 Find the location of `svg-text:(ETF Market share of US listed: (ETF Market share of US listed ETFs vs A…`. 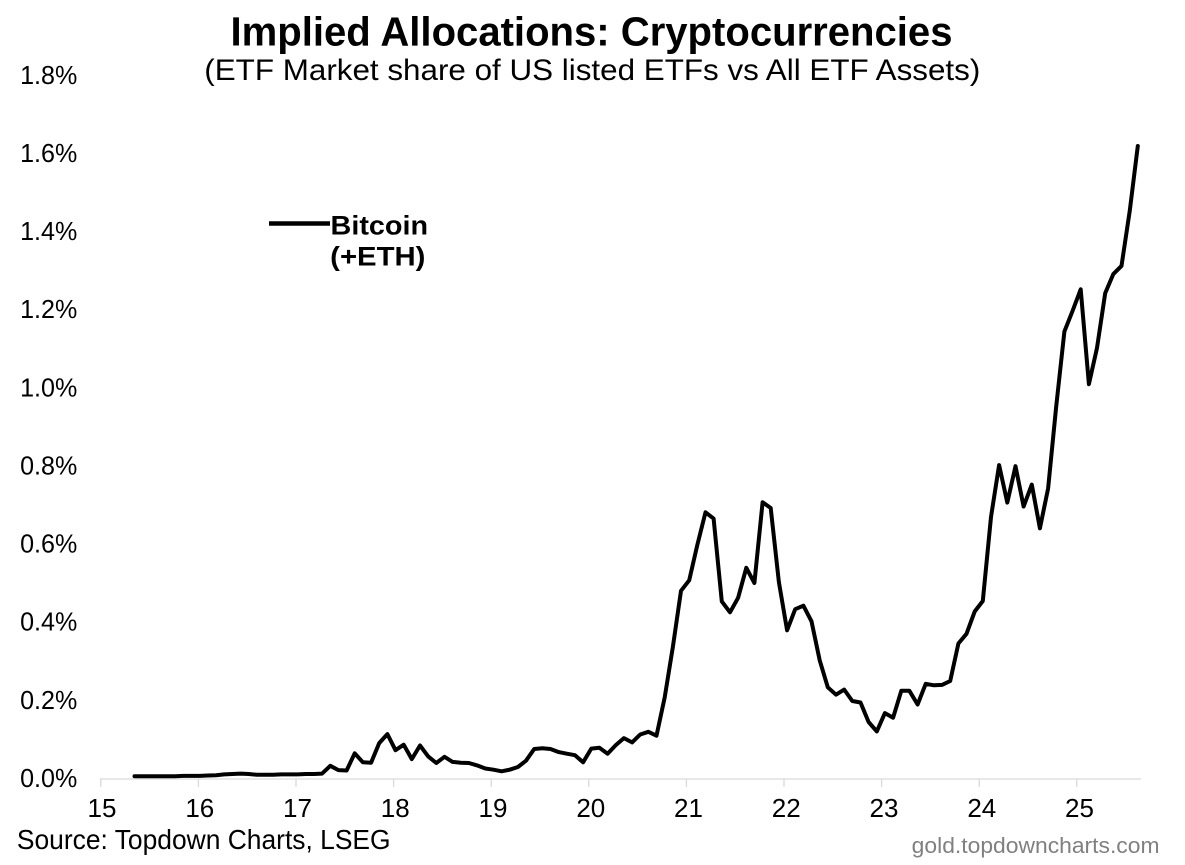

svg-text:(ETF Market share of US listed: (ETF Market share of US listed ETFs vs A… is located at coordinates (592, 70).